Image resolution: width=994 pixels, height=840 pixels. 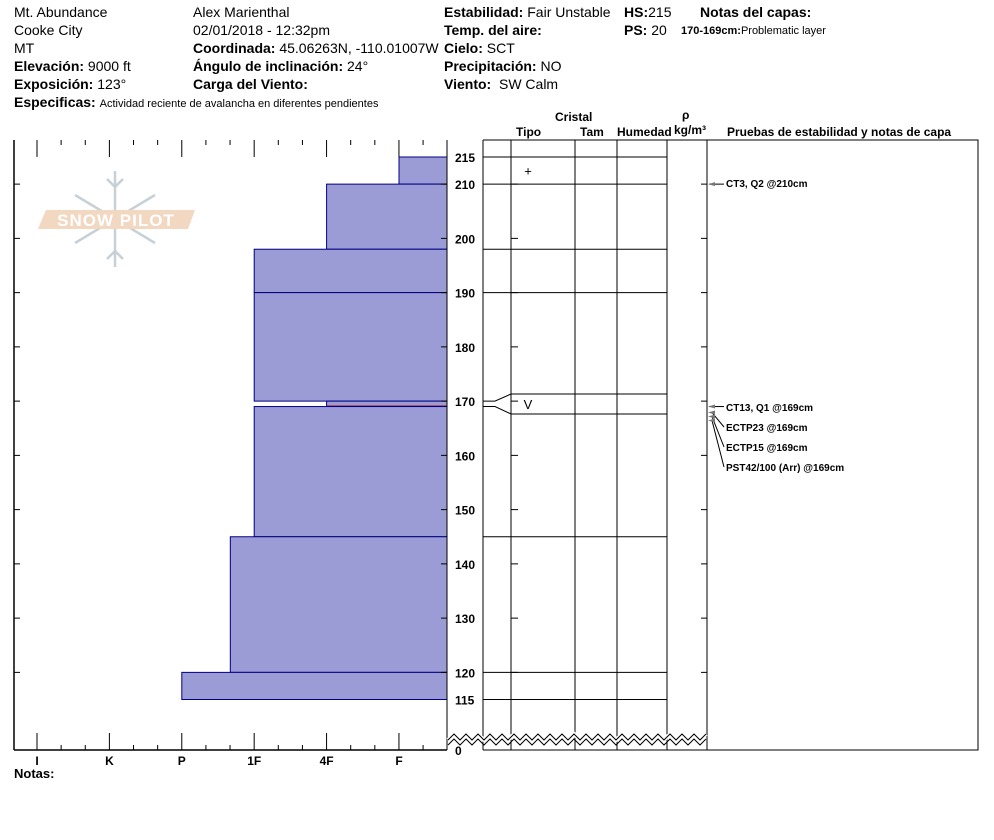 What do you see at coordinates (645, 30) in the screenshot?
I see `ps: PS: 20` at bounding box center [645, 30].